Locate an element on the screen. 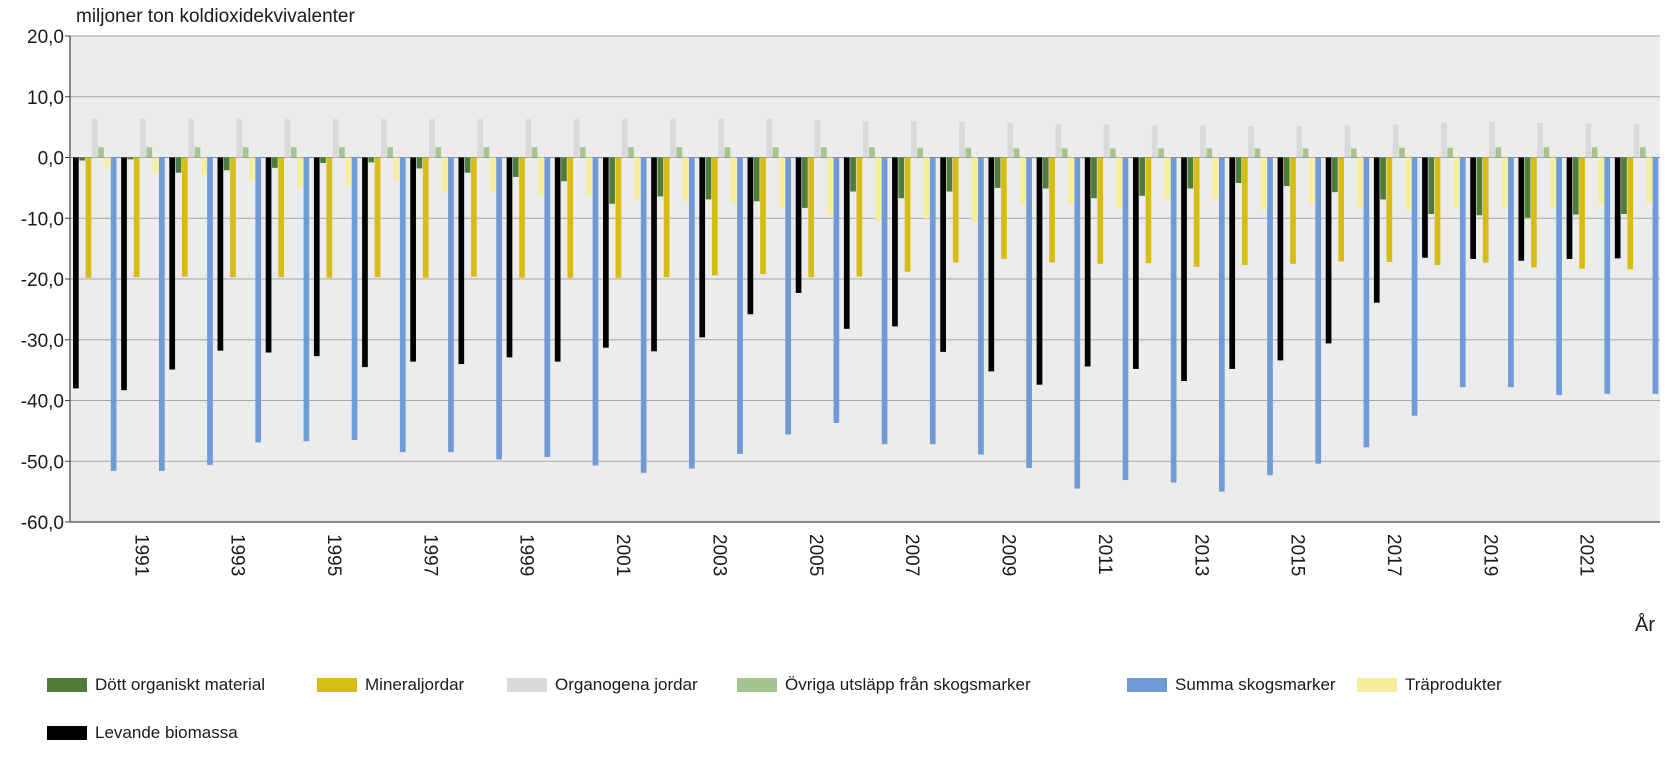 The image size is (1665, 784). bar-summa-skogsmarker-2005 is located at coordinates (836, 290).